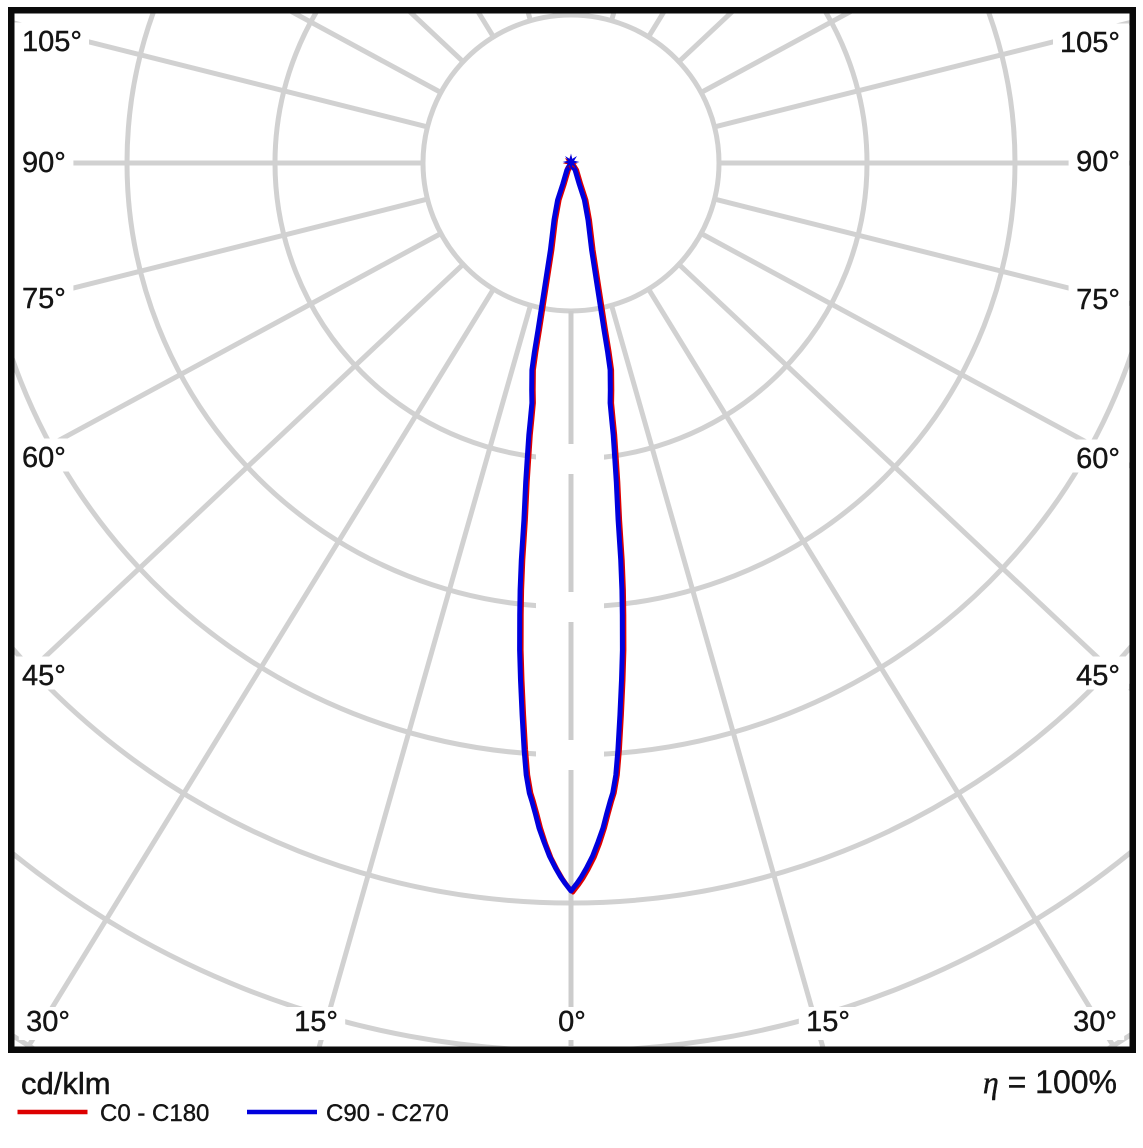  I want to click on svg-text: C90 - C270, so click(387, 1113).